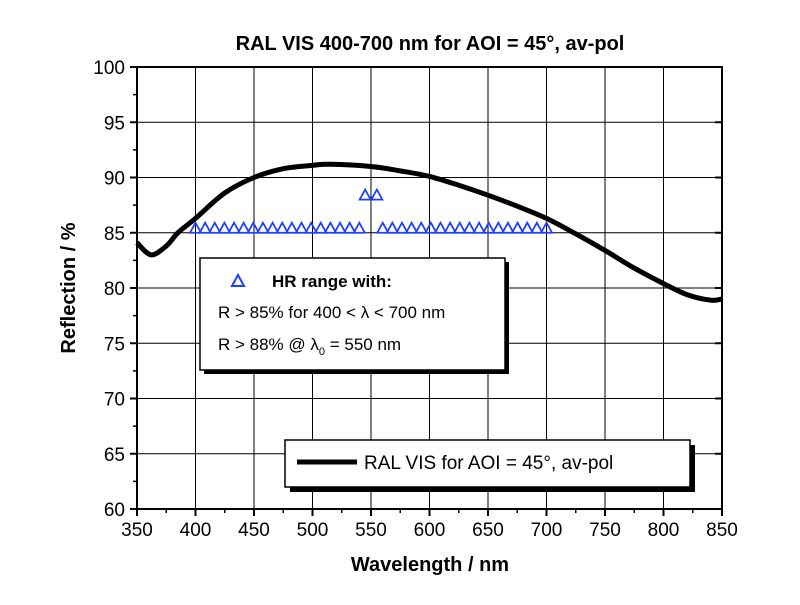  I want to click on x-tick-label: 750, so click(605, 530).